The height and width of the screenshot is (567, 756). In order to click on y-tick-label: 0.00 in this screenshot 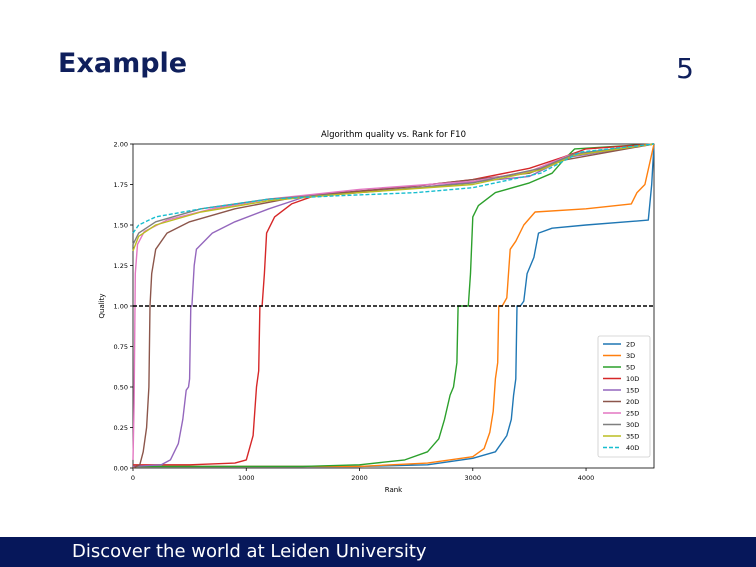, I will do `click(121, 468)`.